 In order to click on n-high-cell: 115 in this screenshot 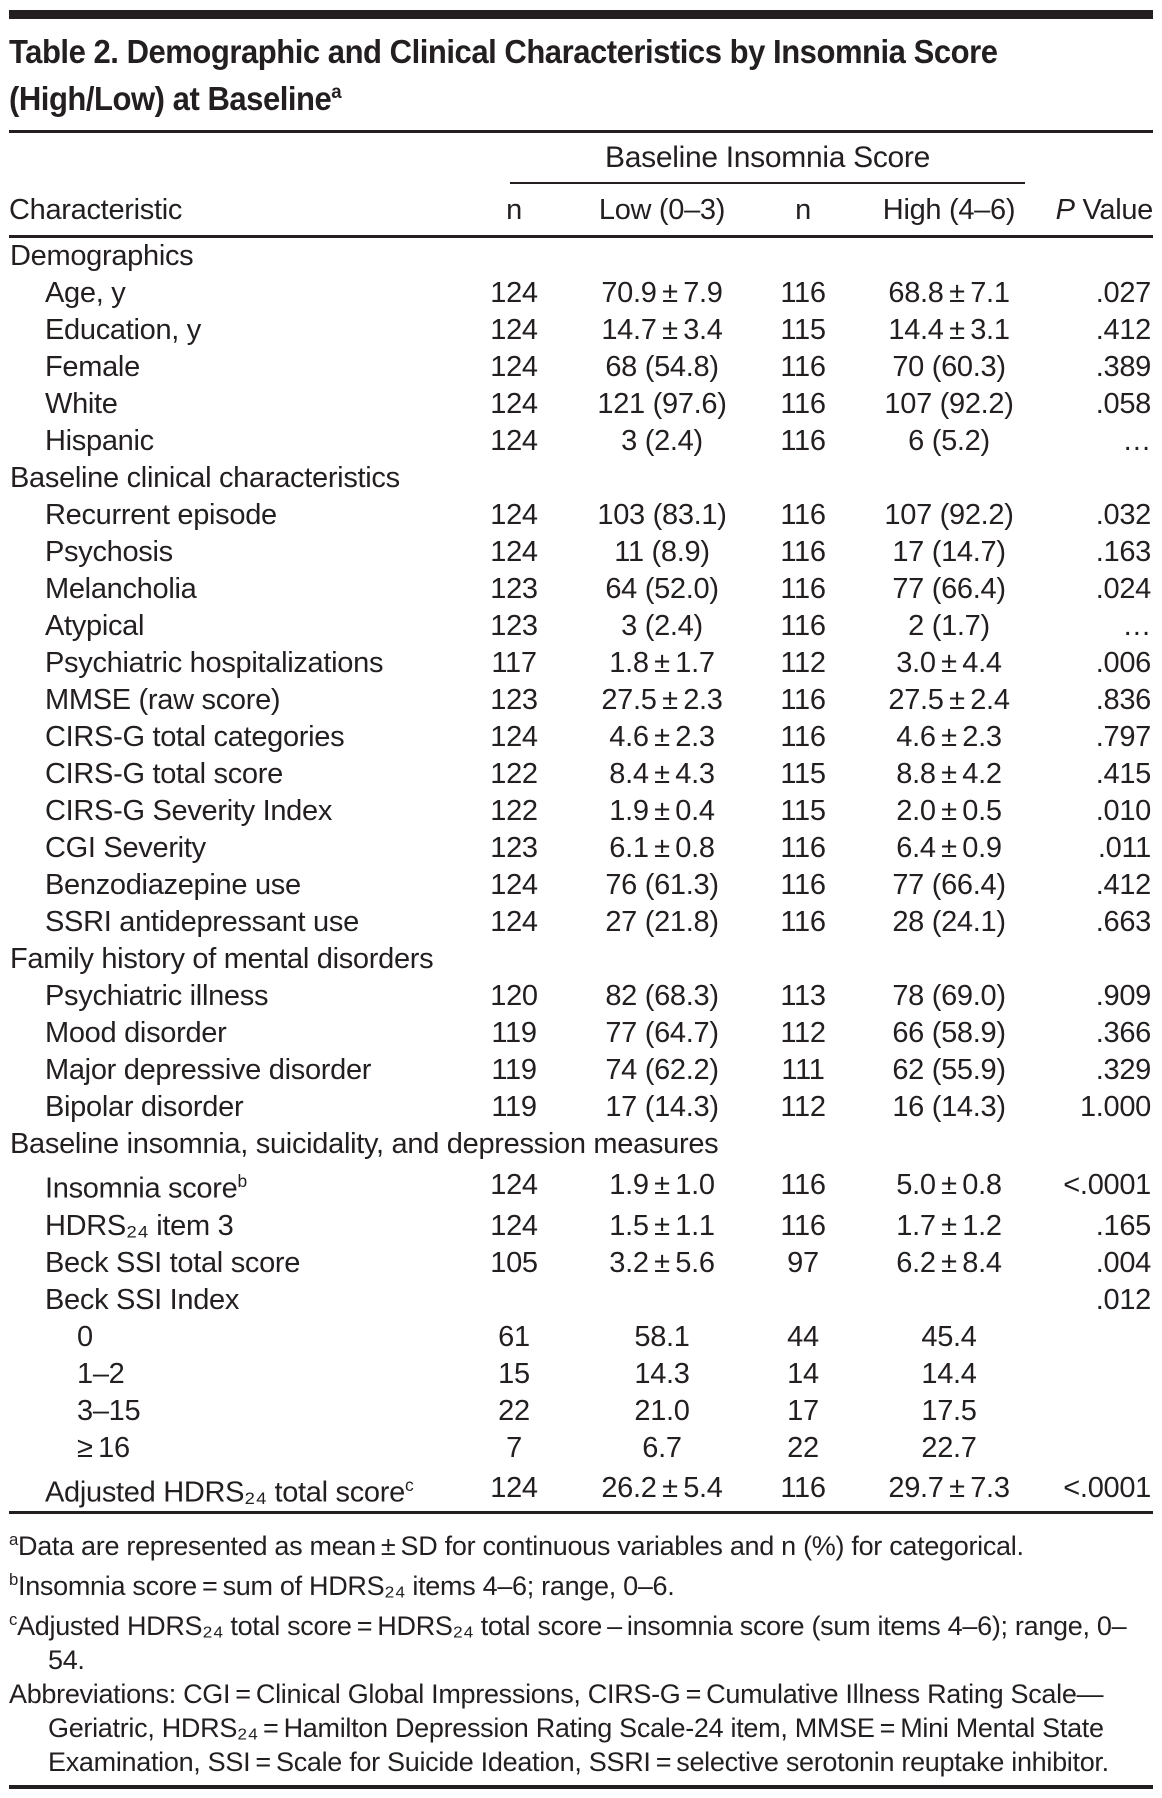, I will do `click(803, 774)`.